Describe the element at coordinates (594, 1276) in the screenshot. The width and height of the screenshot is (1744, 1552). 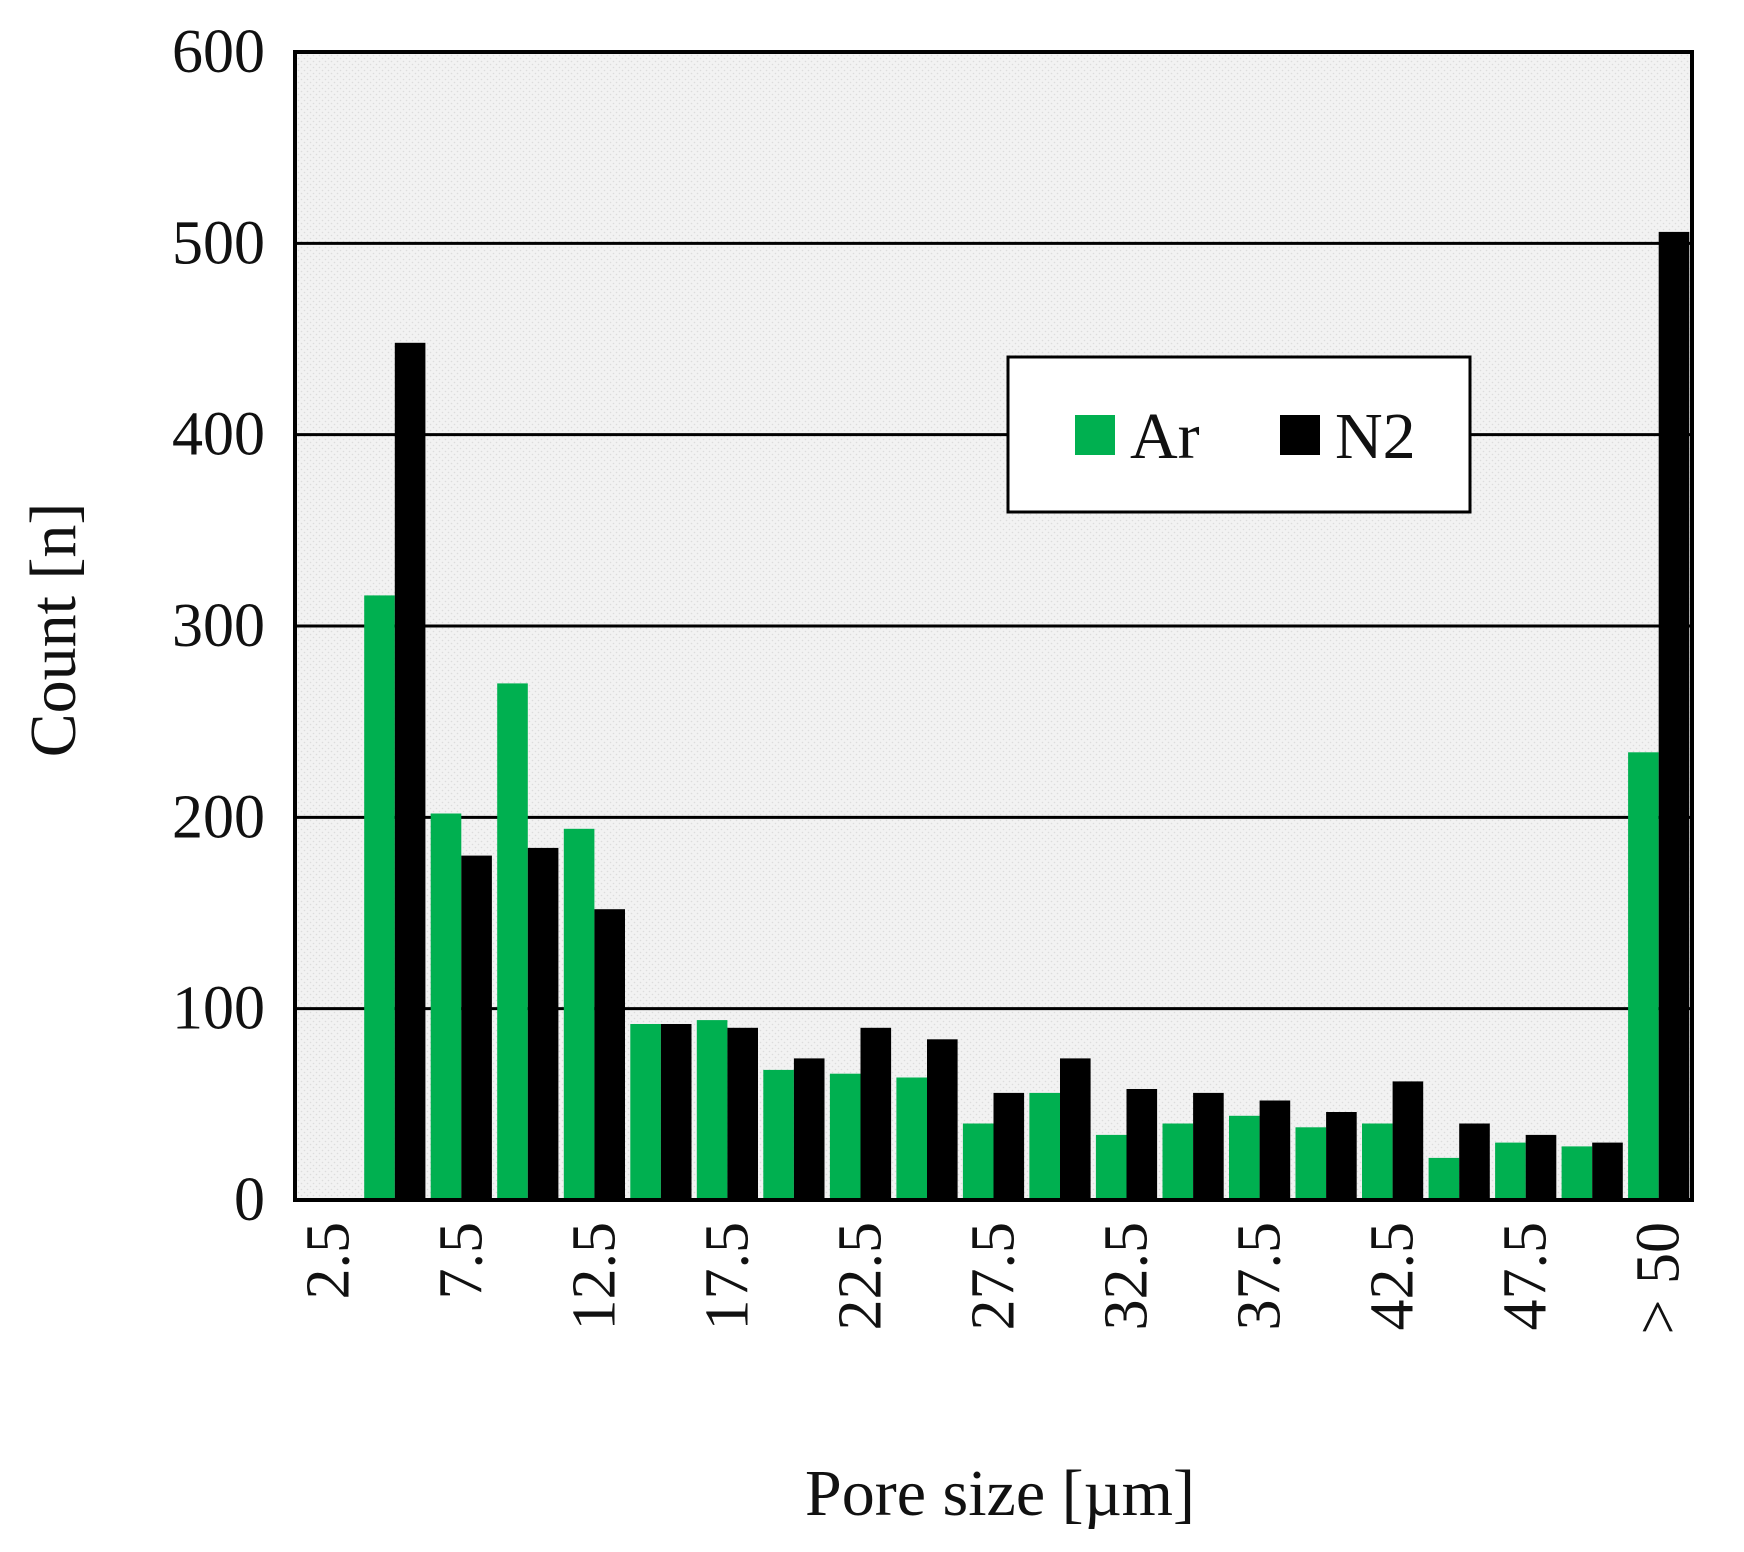
I see `x-tick-label: 12.5` at that location.